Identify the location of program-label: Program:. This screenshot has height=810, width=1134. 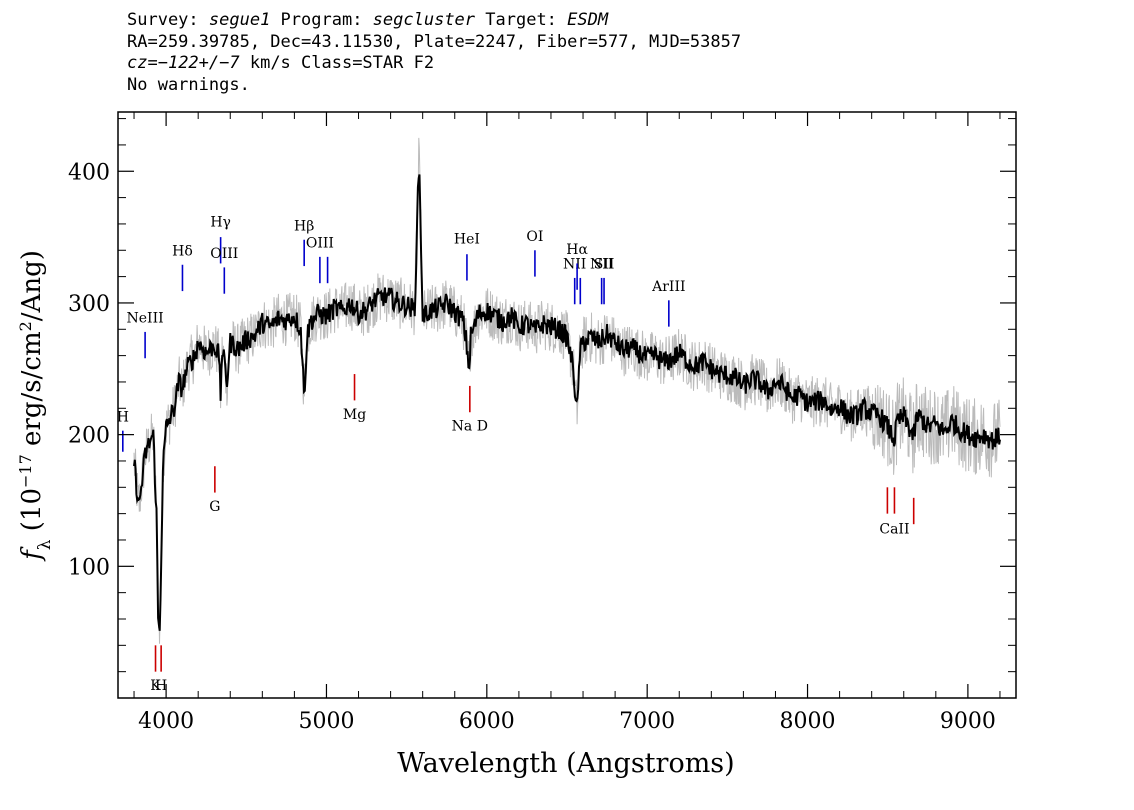
(321, 20).